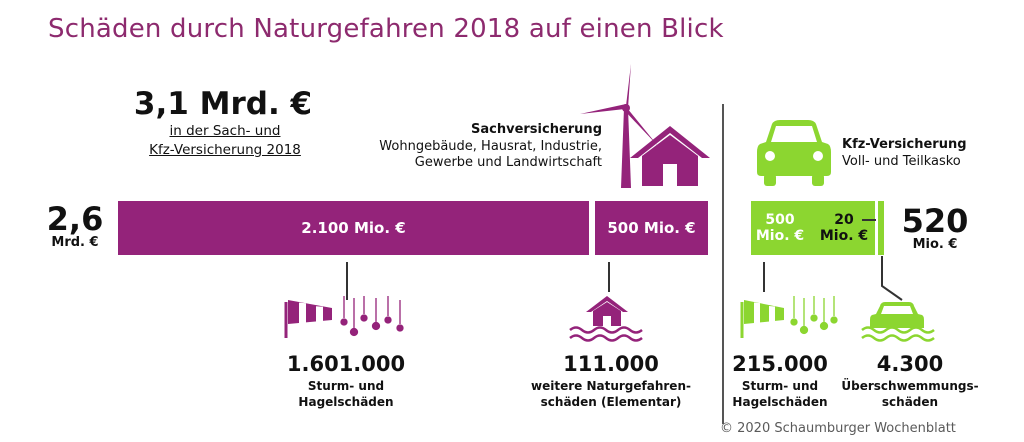  Describe the element at coordinates (223, 104) in the screenshot. I see `total-amount: 3,1 Mrd. €` at that location.